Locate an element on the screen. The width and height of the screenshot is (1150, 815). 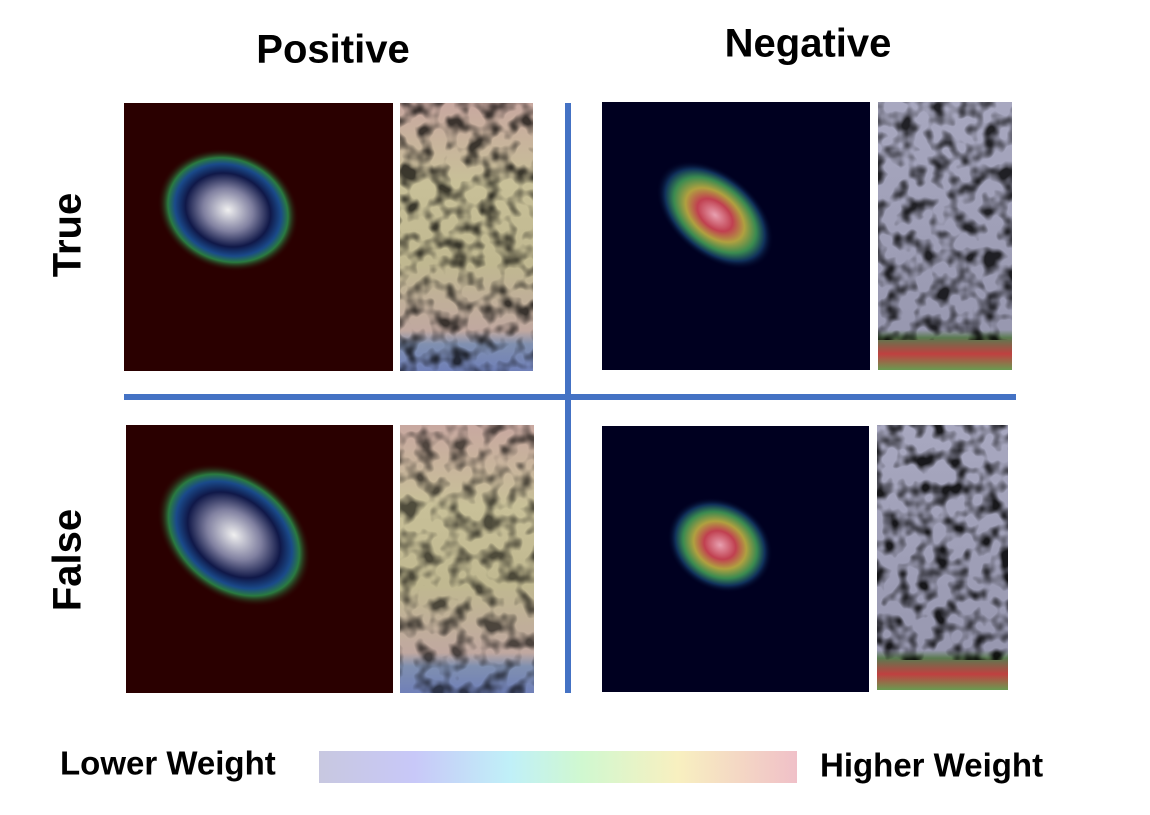
colorbar-label: Lower Weight is located at coordinates (168, 763).